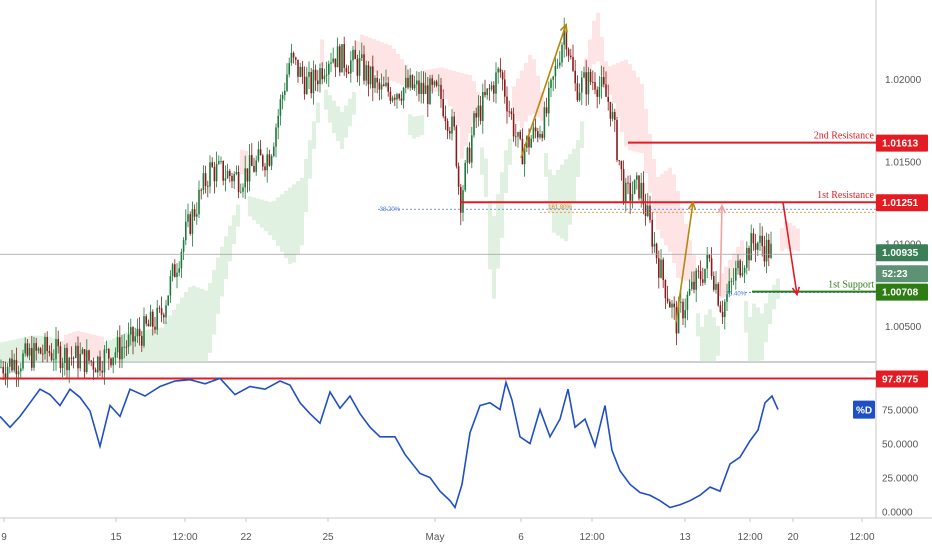 This screenshot has height=550, width=932. Describe the element at coordinates (902, 253) in the screenshot. I see `last-price-tag-bg` at that location.